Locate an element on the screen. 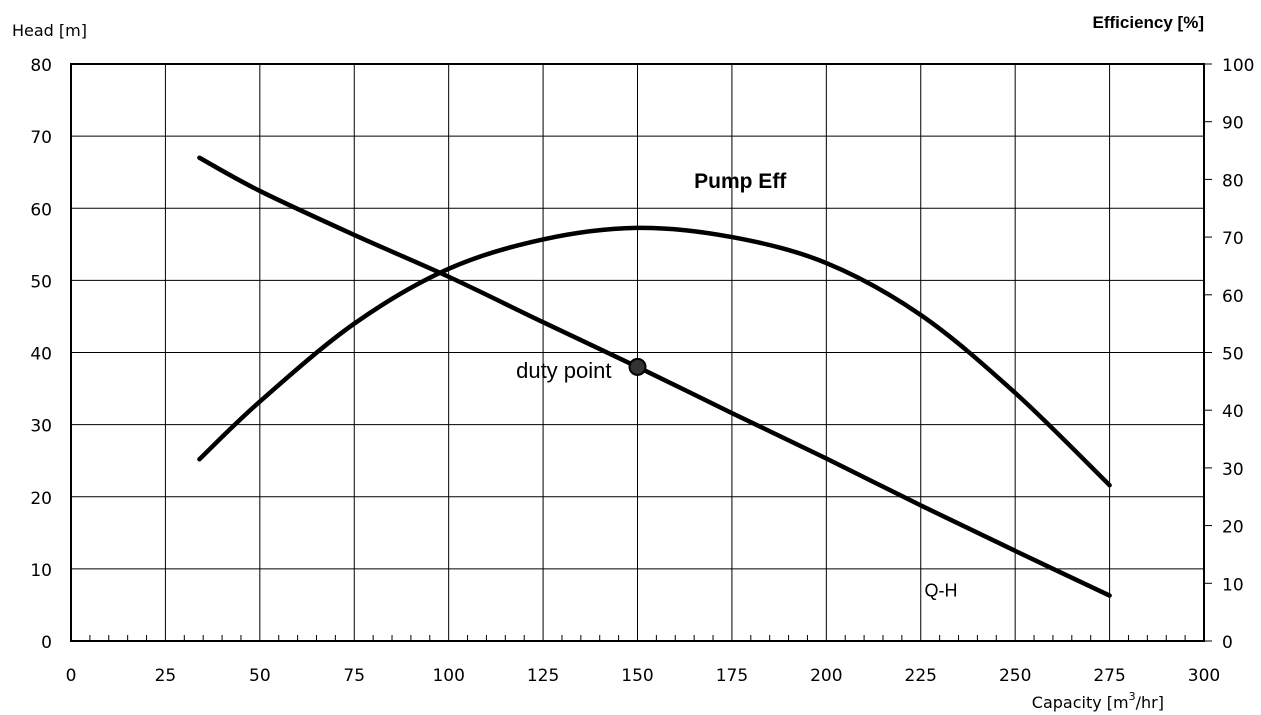 The image size is (1261, 715). y-right-tick-label: 50 is located at coordinates (1233, 355).